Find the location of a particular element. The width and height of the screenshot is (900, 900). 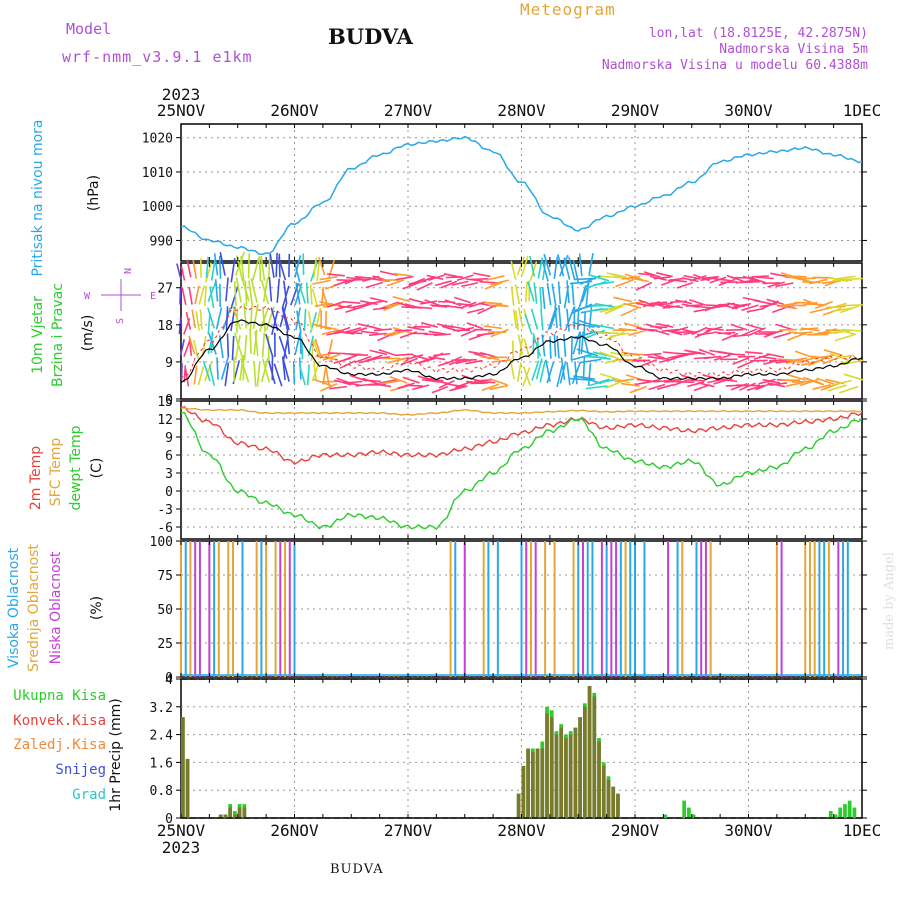

bottom-date-label: 27NOV is located at coordinates (408, 830).